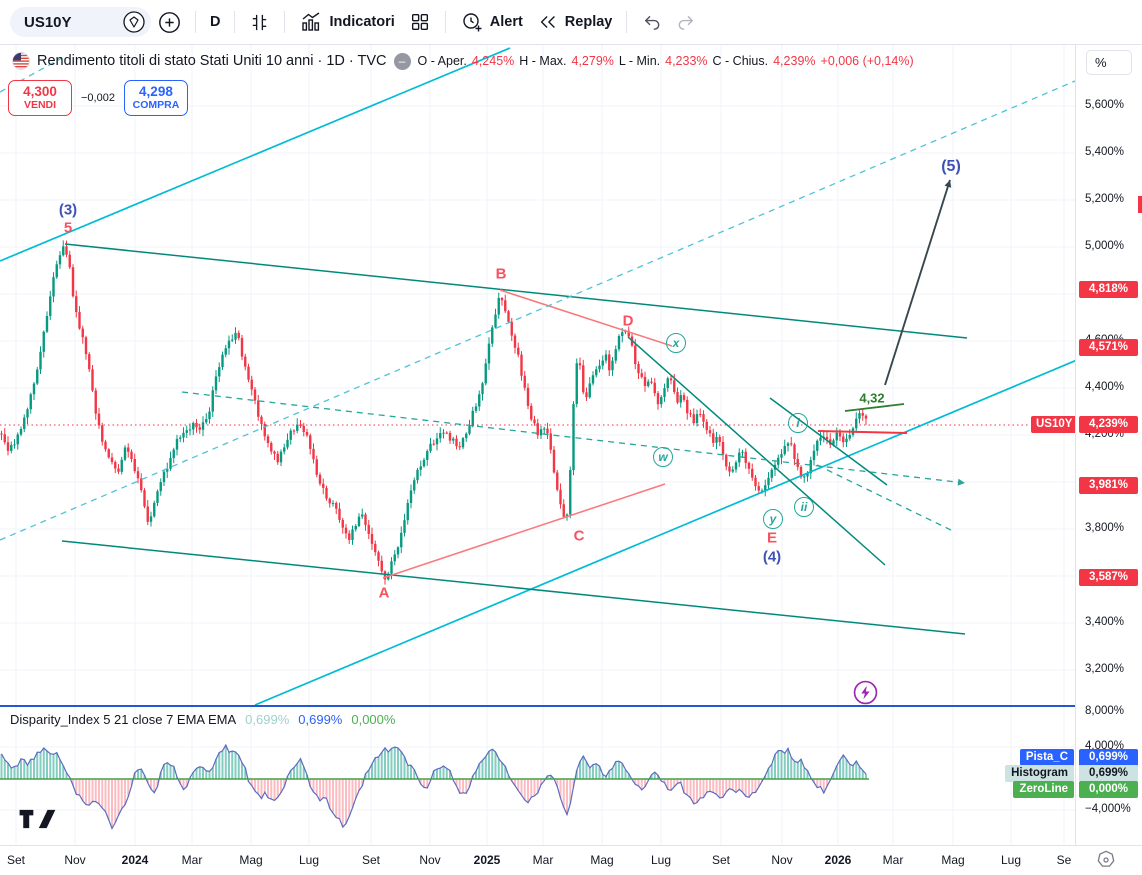 The width and height of the screenshot is (1142, 875). Describe the element at coordinates (588, 22) in the screenshot. I see `replay-label: Replay` at that location.